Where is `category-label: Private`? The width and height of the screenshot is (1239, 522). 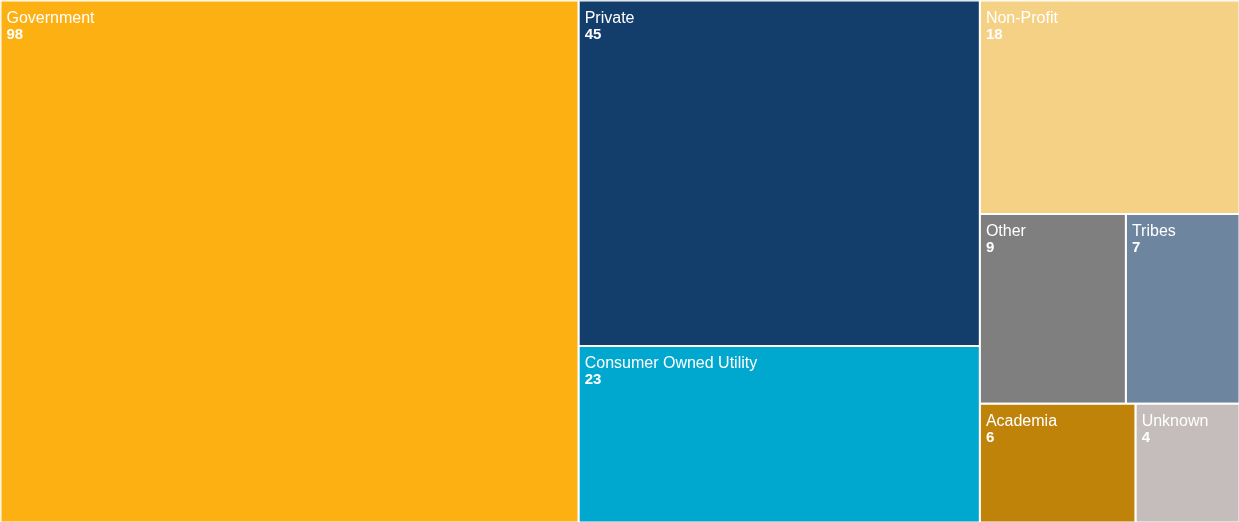
category-label: Private is located at coordinates (609, 17).